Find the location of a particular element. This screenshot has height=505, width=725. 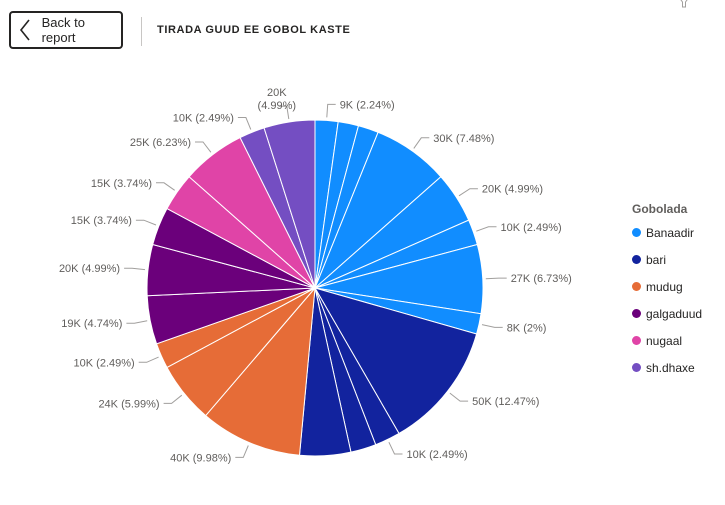

pie-slice-bari is located at coordinates (395, 361).